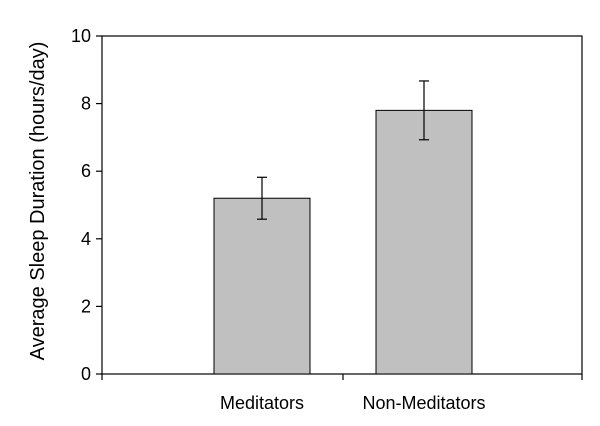  What do you see at coordinates (86, 306) in the screenshot?
I see `y-tick-label: 2` at bounding box center [86, 306].